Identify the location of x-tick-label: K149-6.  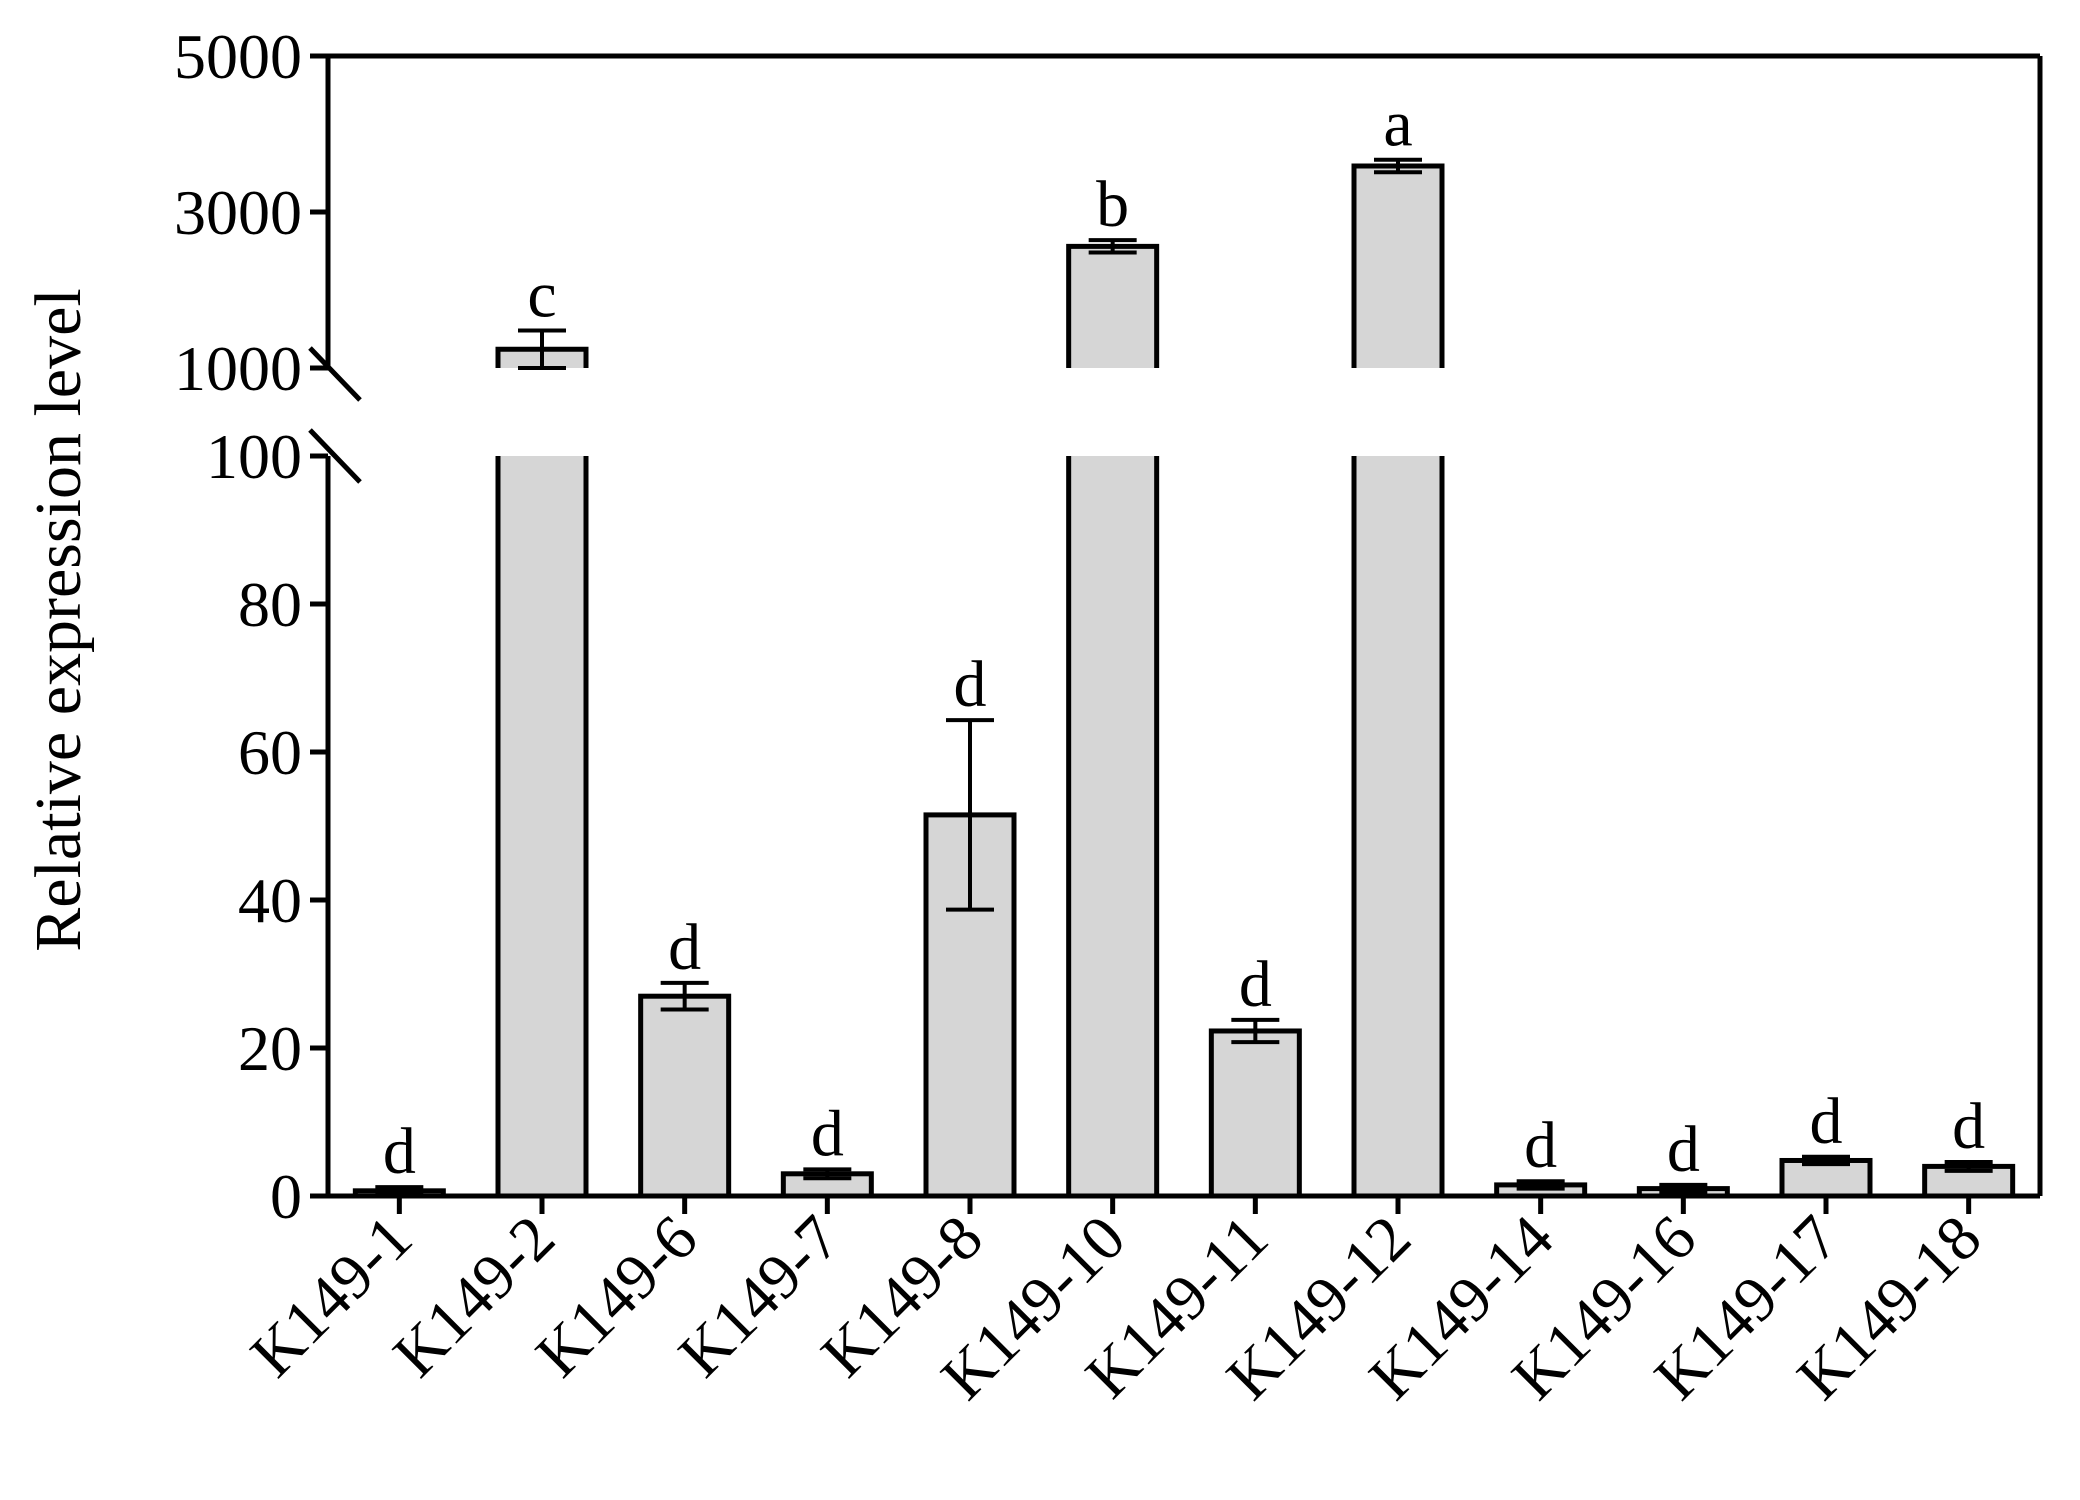
(616, 1296).